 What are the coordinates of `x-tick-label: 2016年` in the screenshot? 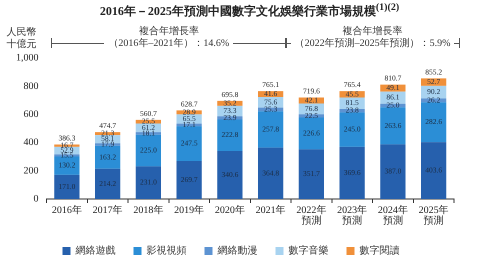 It's located at (67, 210).